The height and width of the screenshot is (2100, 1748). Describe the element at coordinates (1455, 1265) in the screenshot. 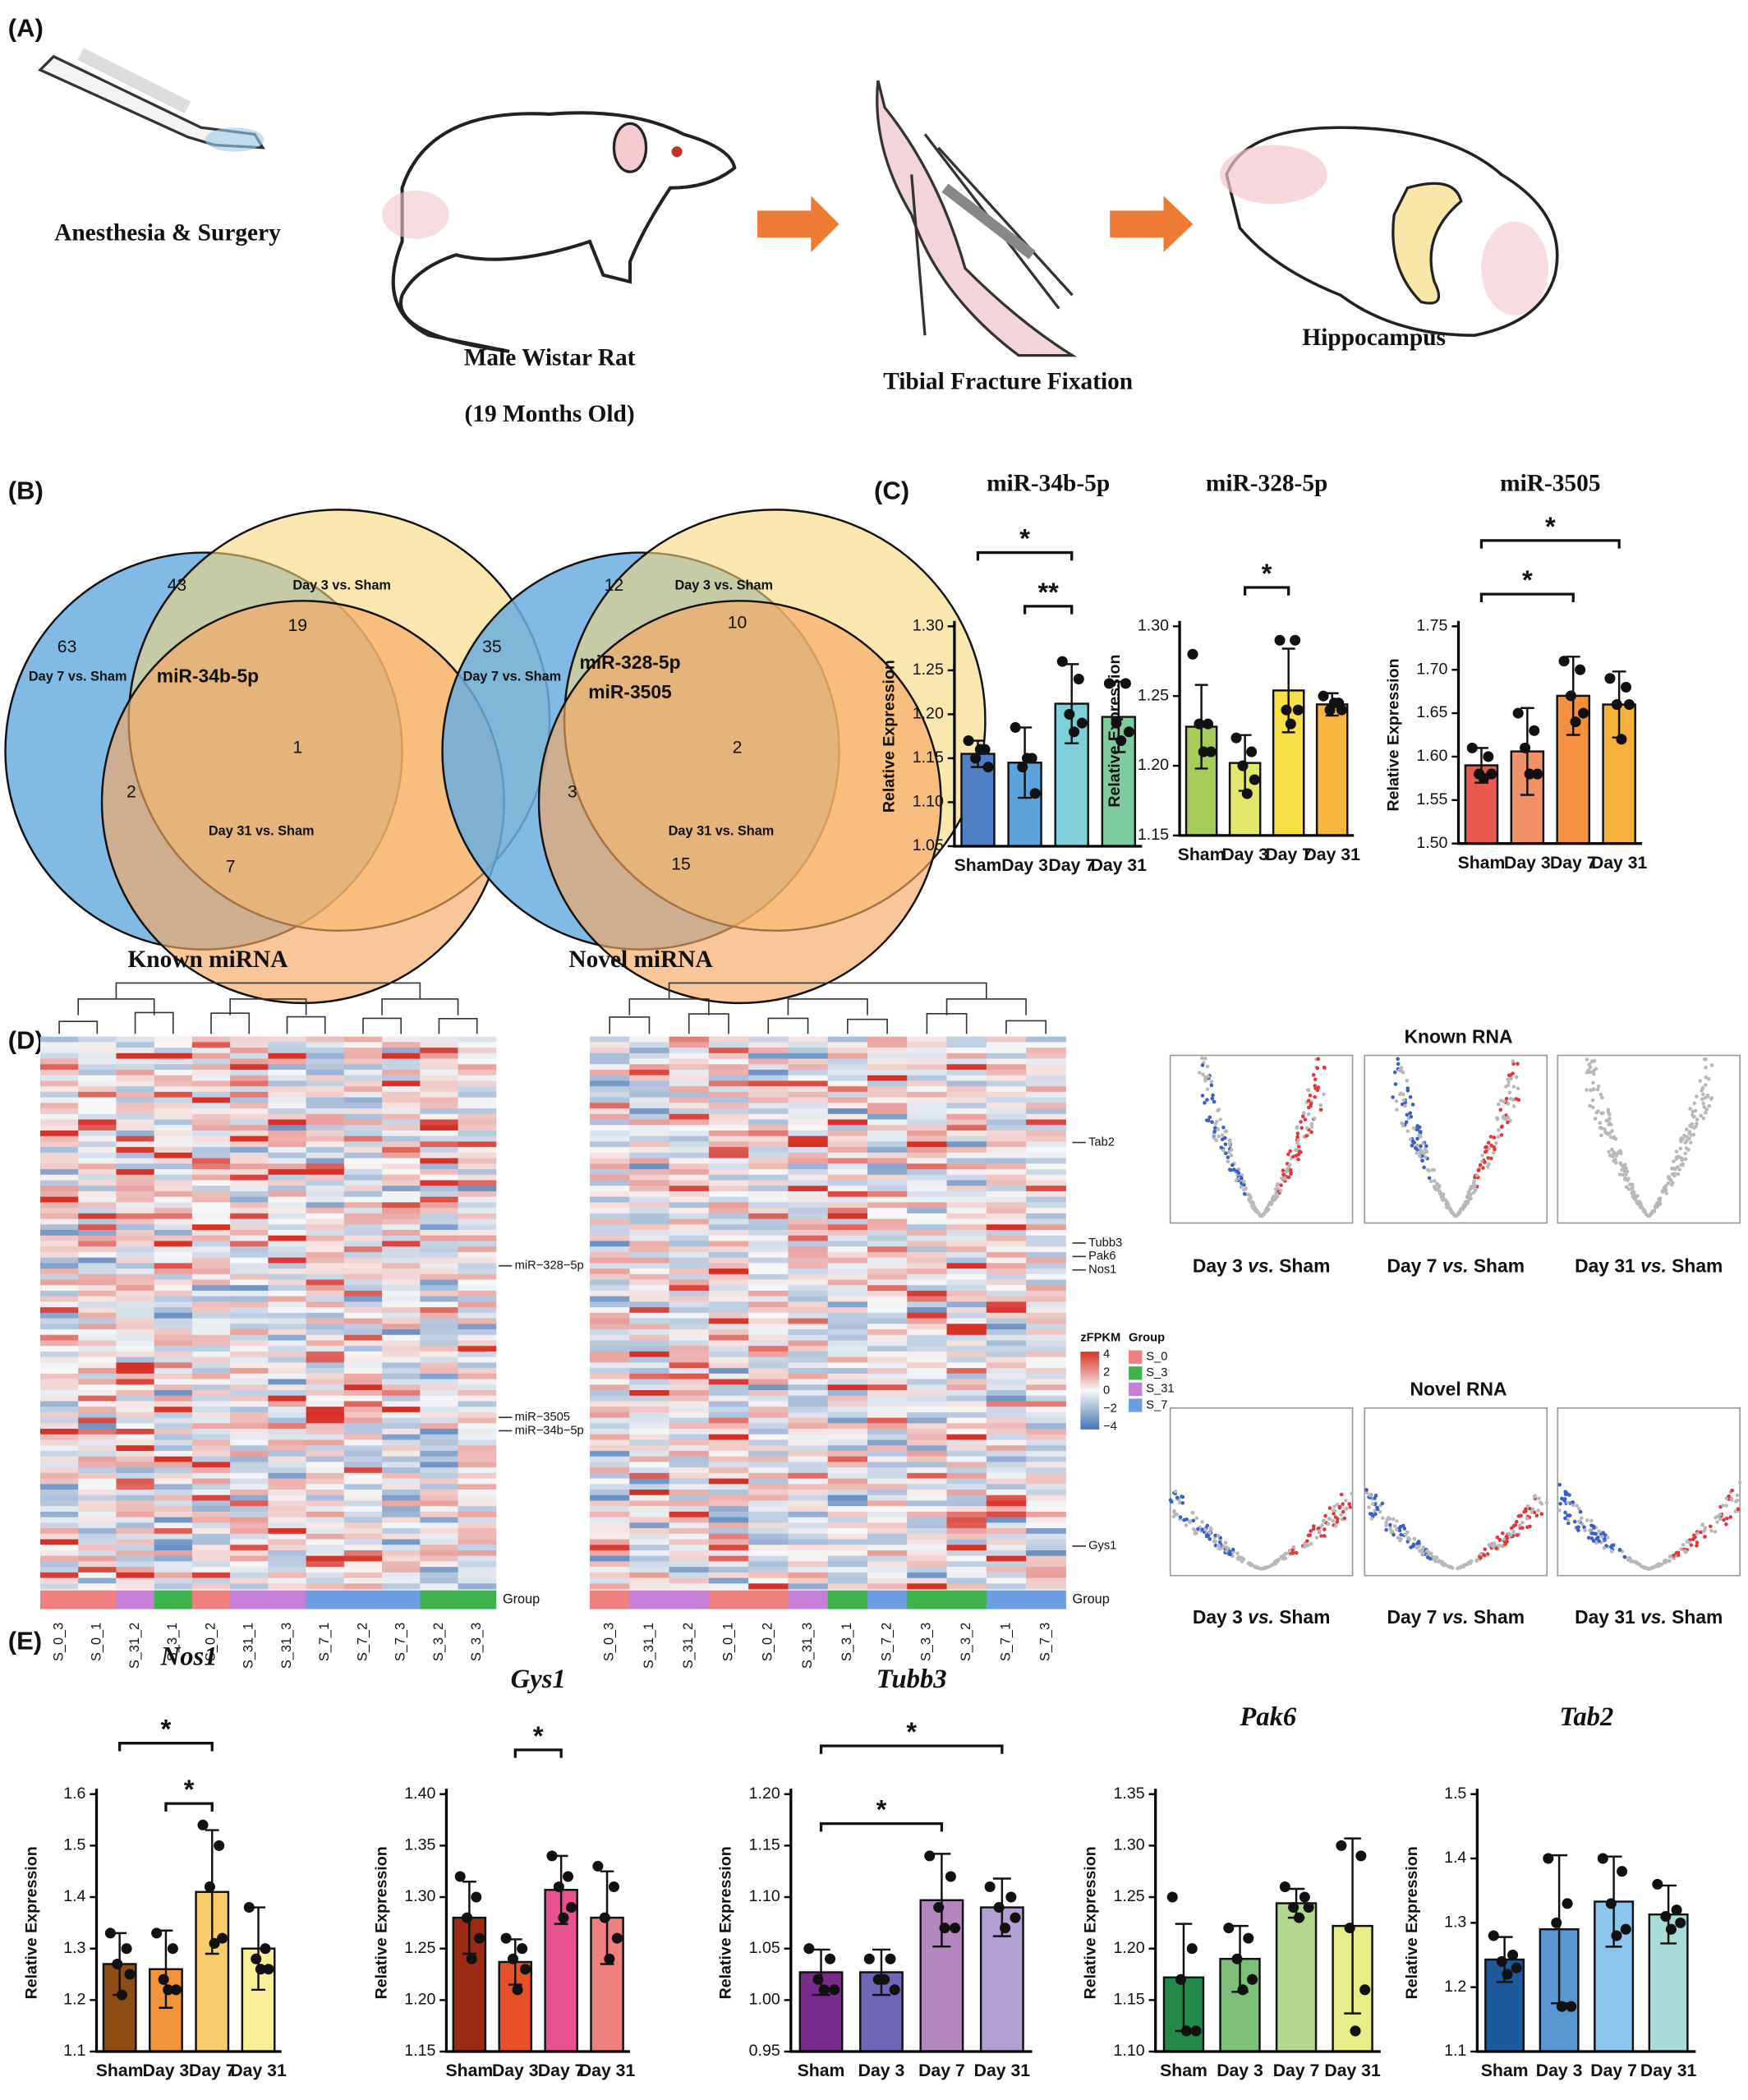

I see `caption-part: vs.` at that location.